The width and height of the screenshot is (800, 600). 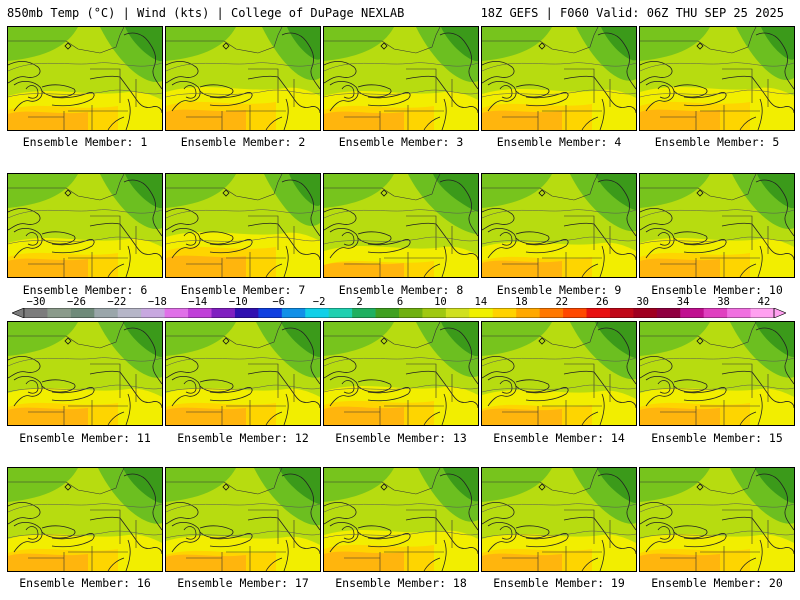 I want to click on ensemble-member-label: Ensemble Member: 6, so click(x=85, y=290).